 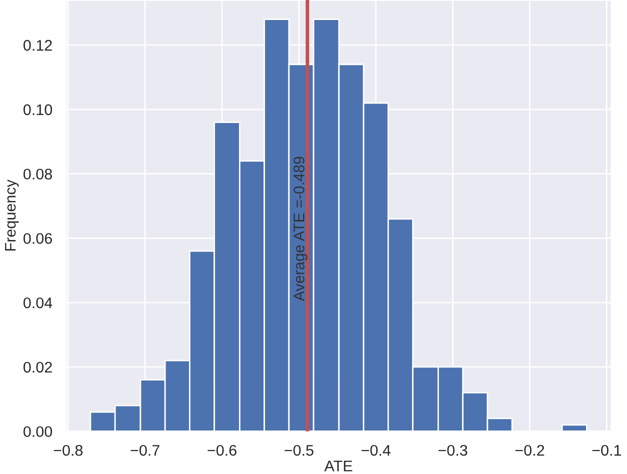 I want to click on y-tick-label: 0.04, so click(x=38, y=302).